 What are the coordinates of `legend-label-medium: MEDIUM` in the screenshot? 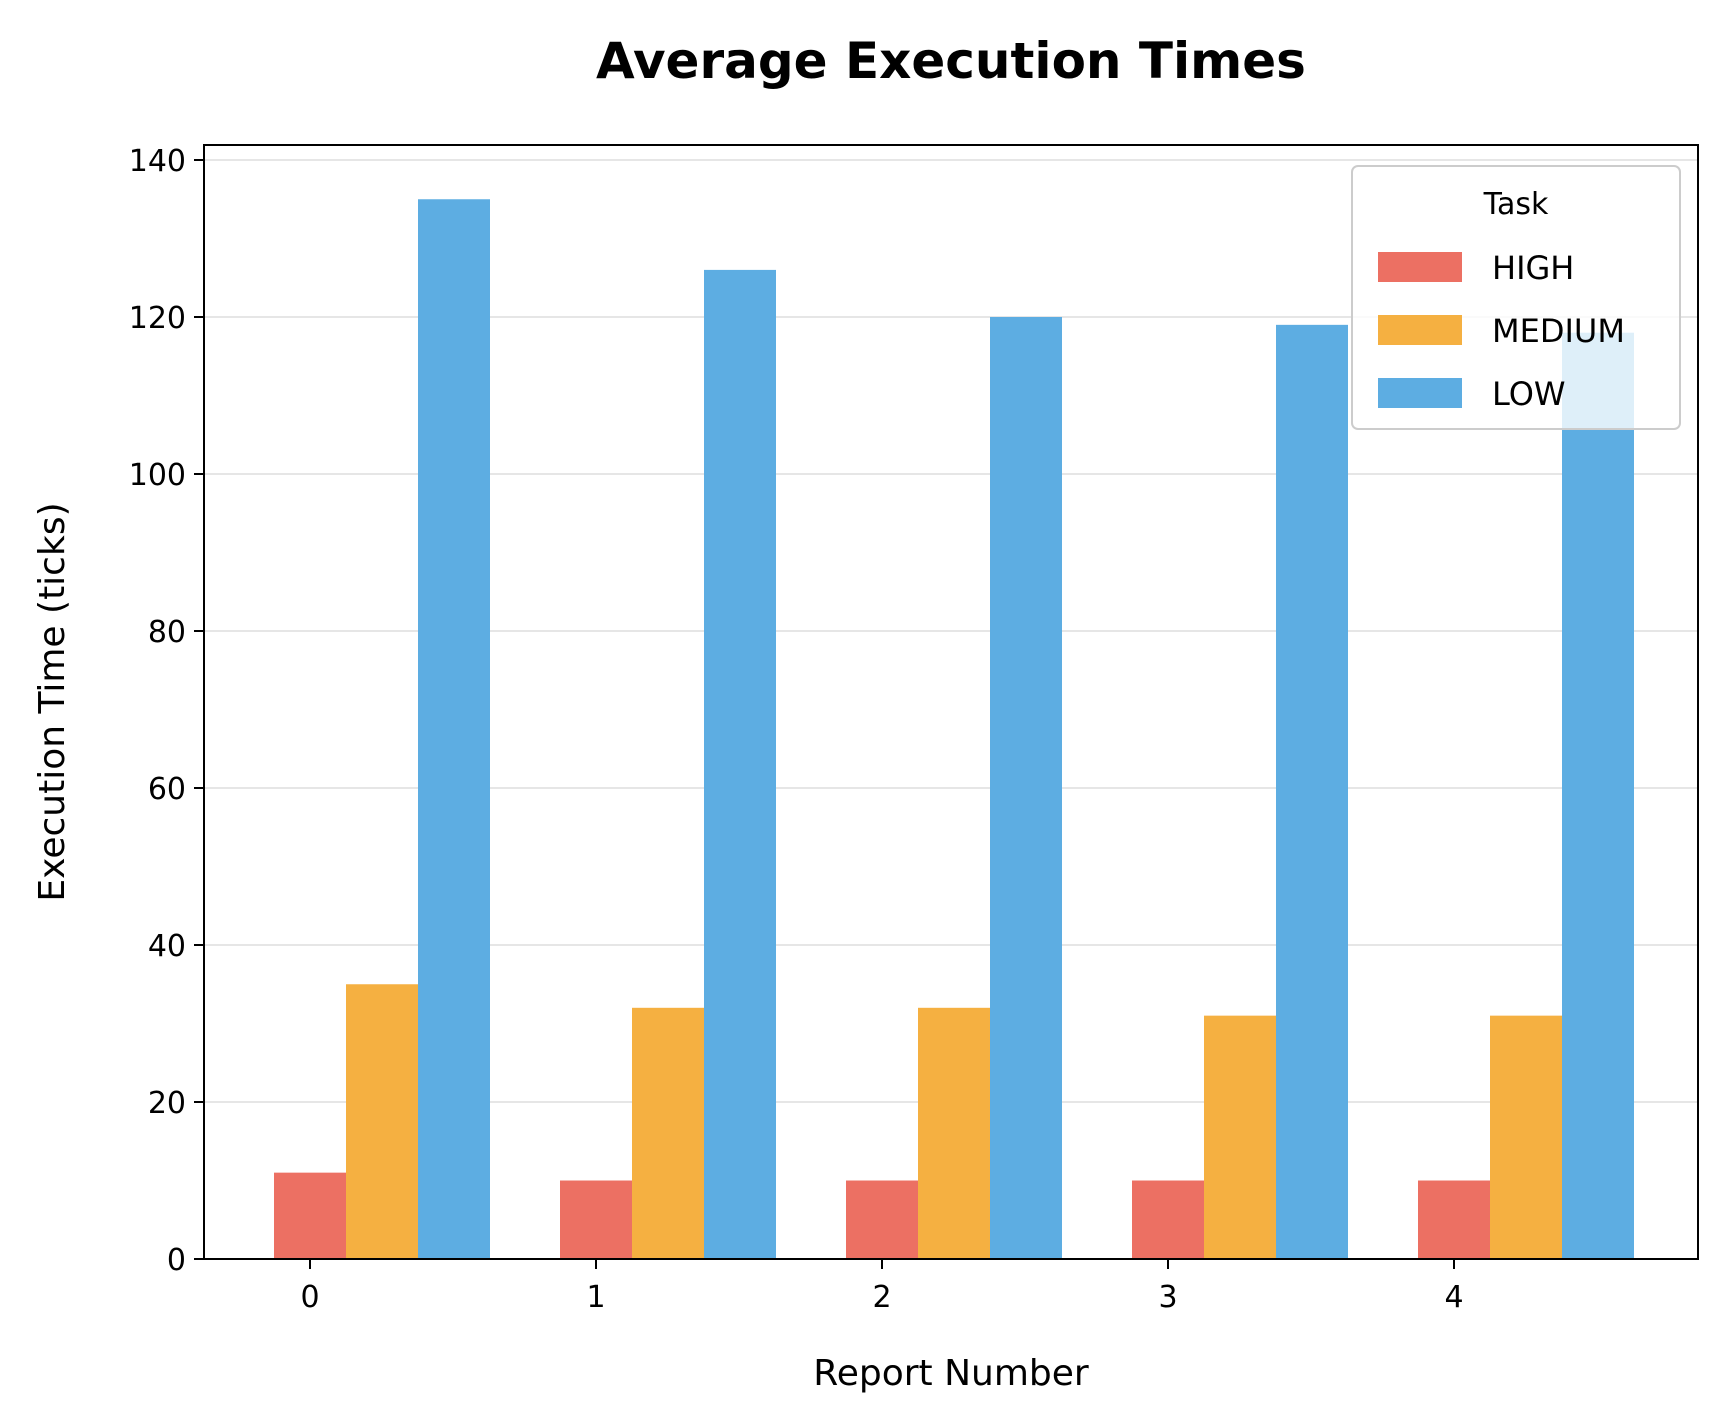 It's located at (1558, 331).